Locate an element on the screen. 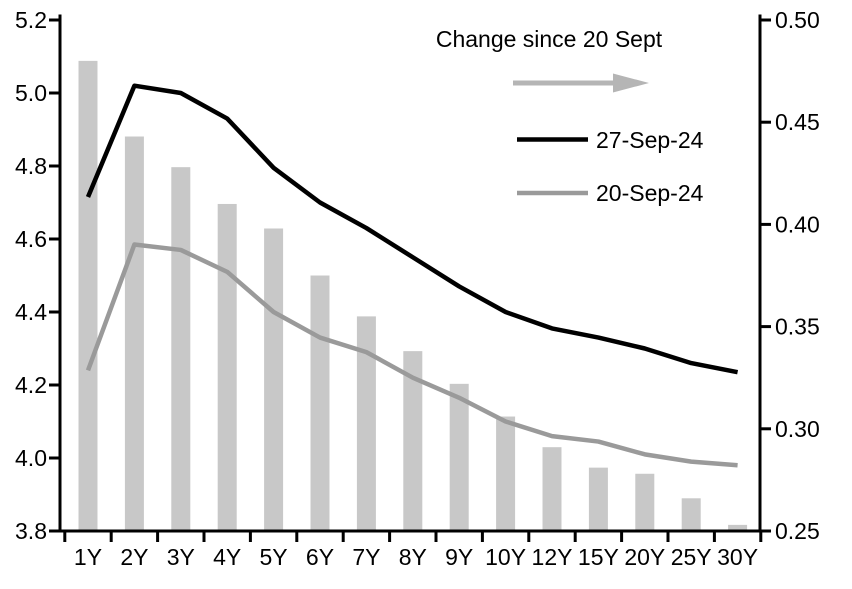 The height and width of the screenshot is (589, 852). right-axis-label: 0.45 is located at coordinates (797, 122).